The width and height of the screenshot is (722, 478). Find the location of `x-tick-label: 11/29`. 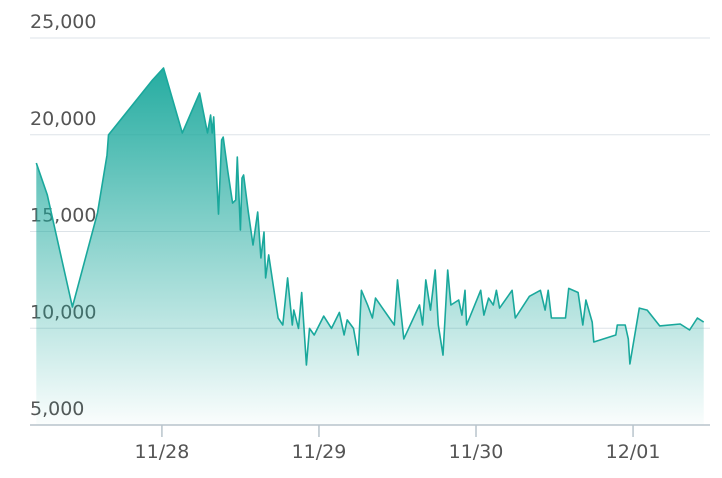

x-tick-label: 11/29 is located at coordinates (319, 452).